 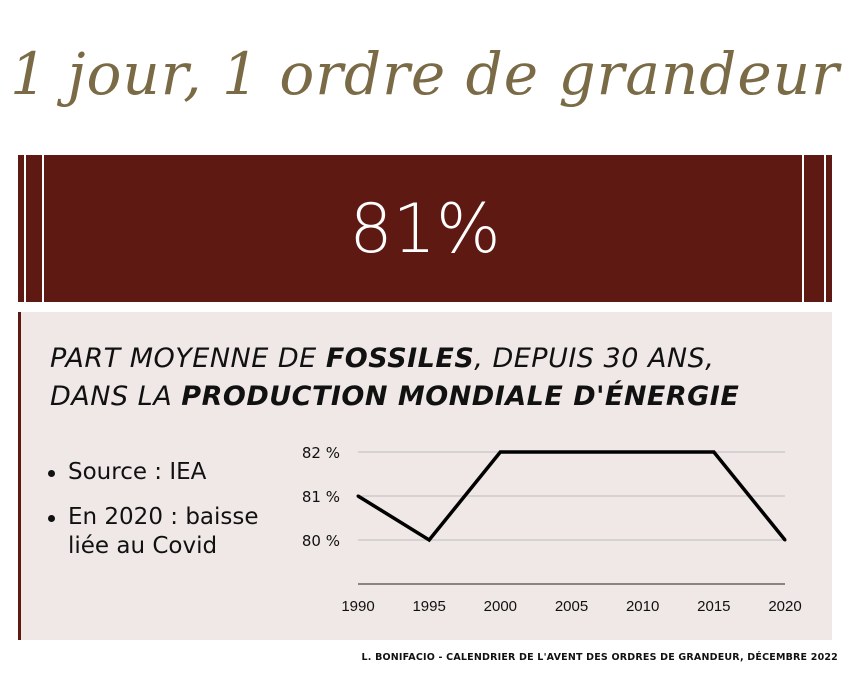 I want to click on heading-text: DANS LA, so click(x=116, y=396).